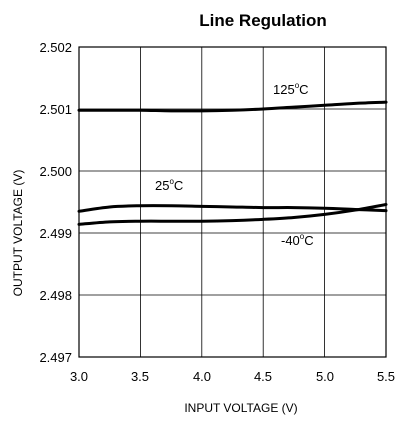 The height and width of the screenshot is (423, 403). I want to click on y-tick-label: 2.502, so click(55, 47).